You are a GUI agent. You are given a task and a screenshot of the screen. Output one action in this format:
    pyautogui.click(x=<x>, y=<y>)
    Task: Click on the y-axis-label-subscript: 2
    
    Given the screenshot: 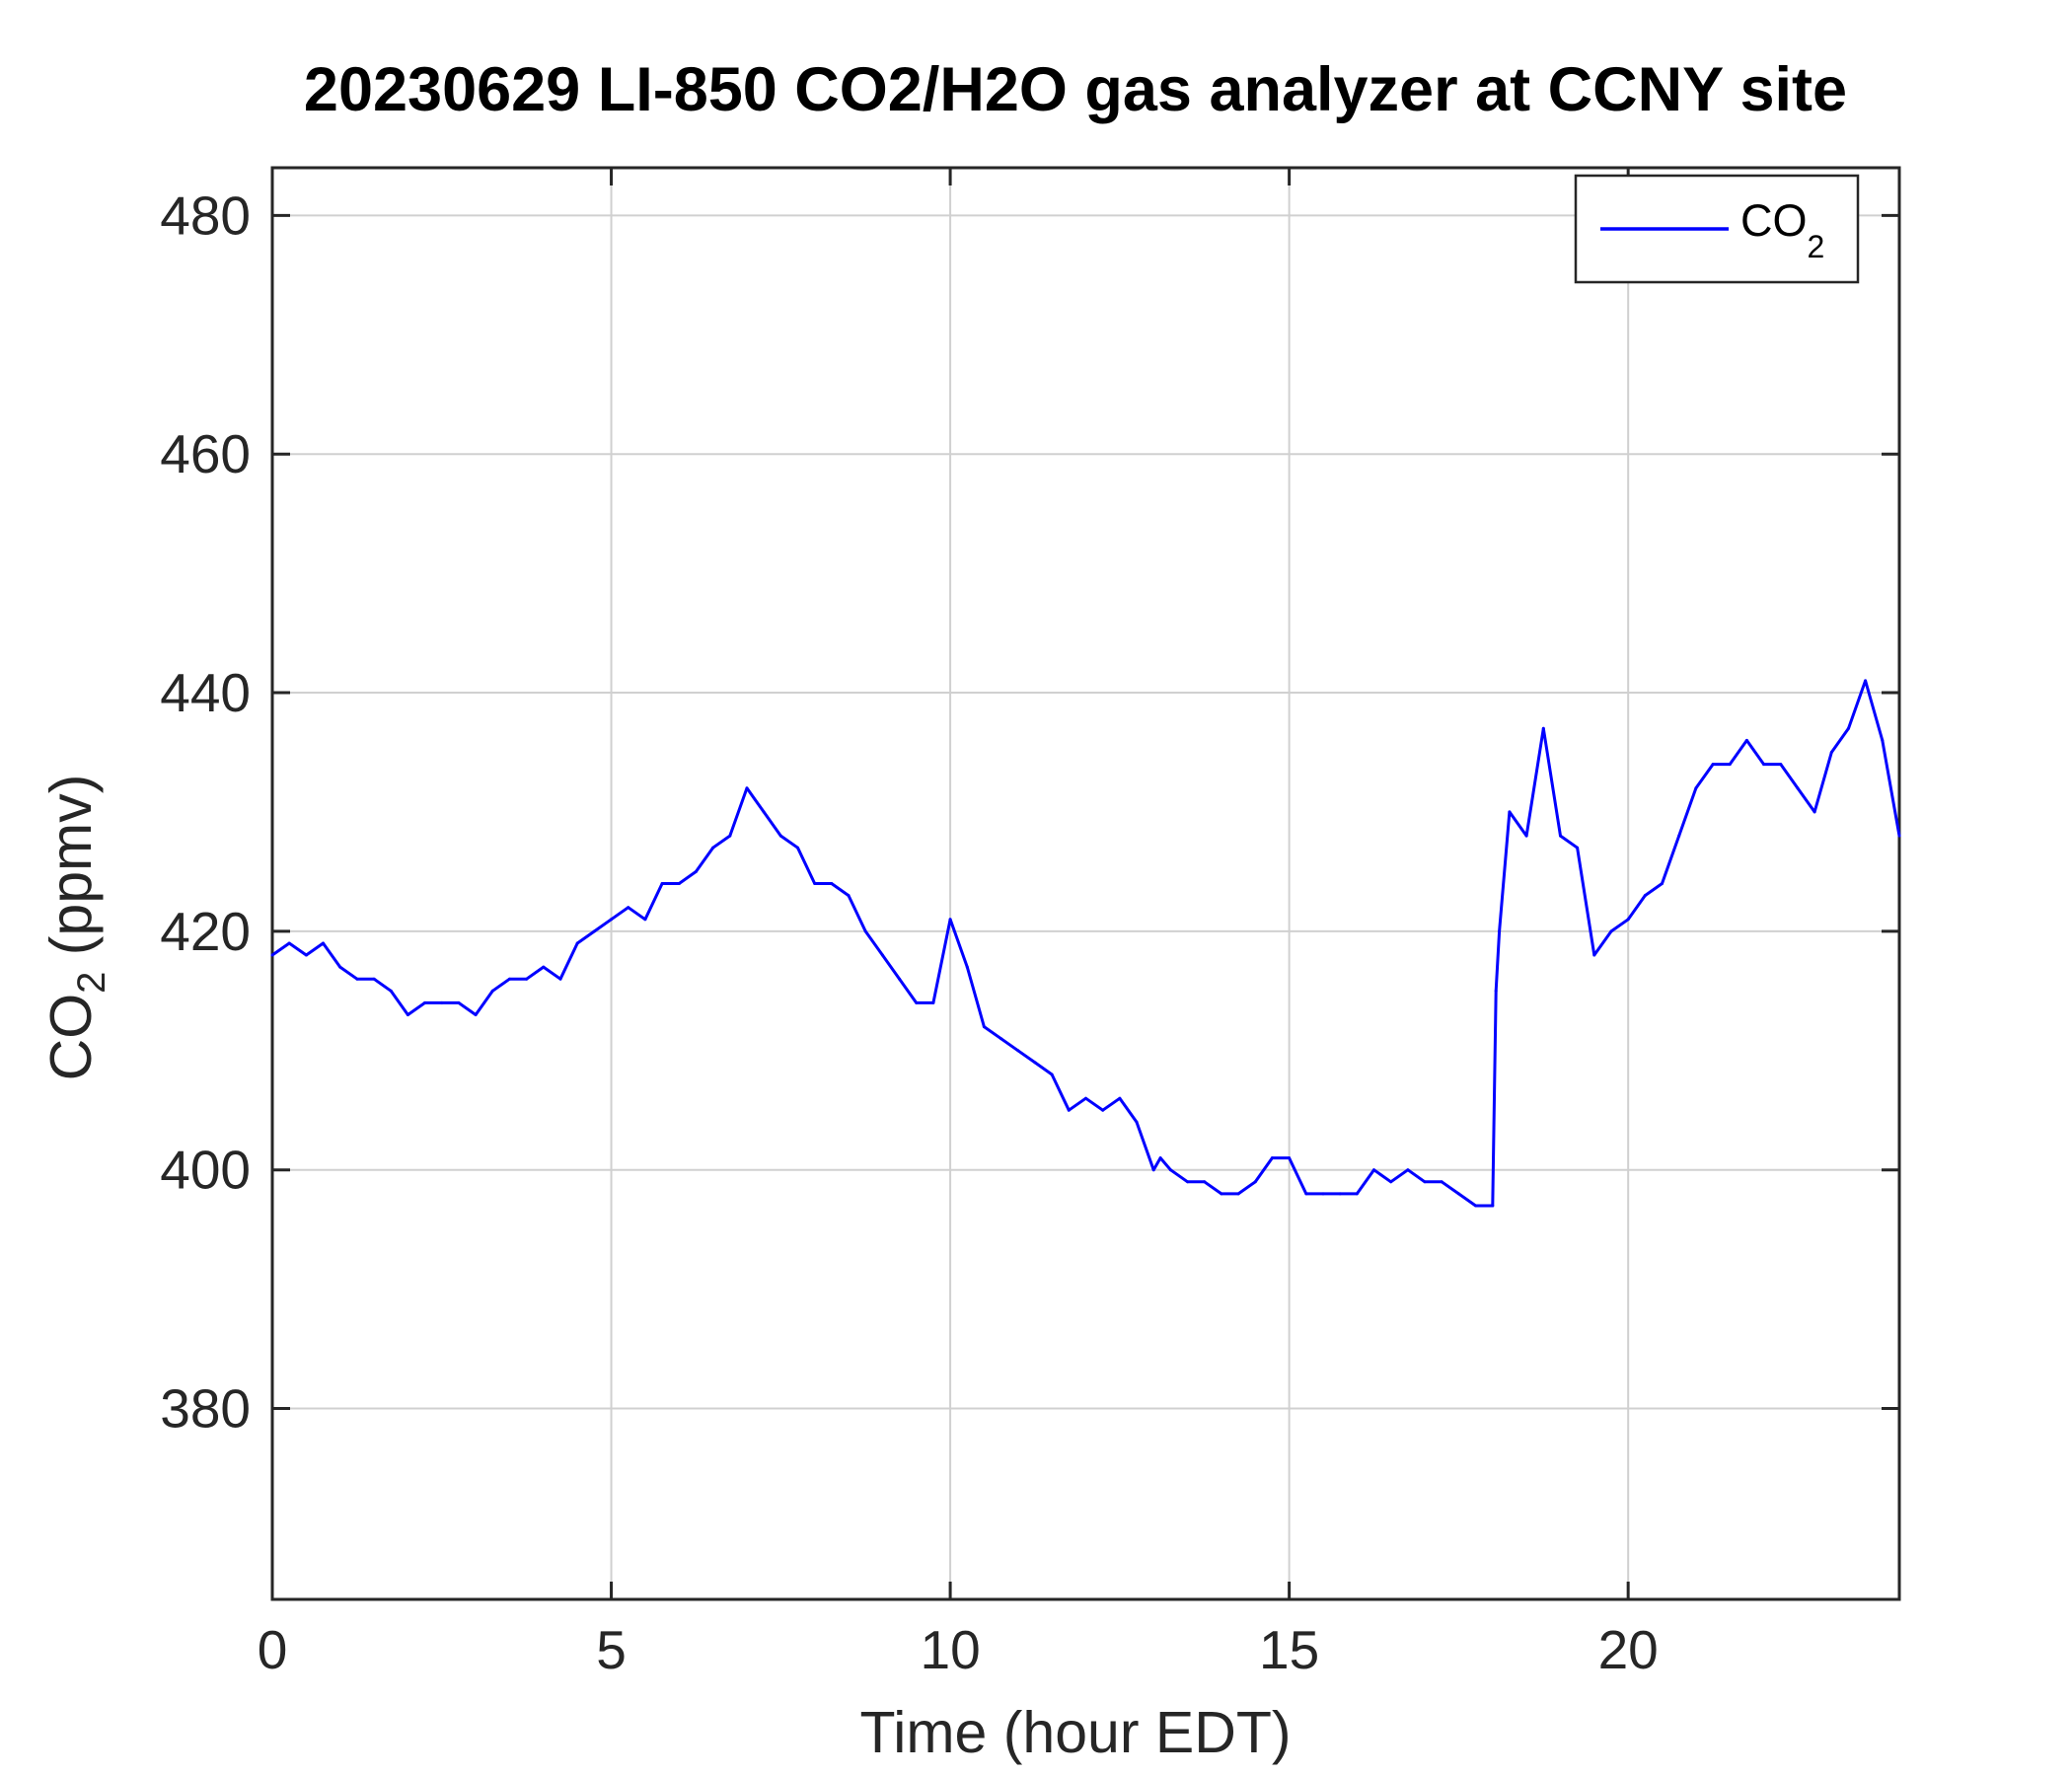 What is the action you would take?
    pyautogui.click(x=92, y=983)
    